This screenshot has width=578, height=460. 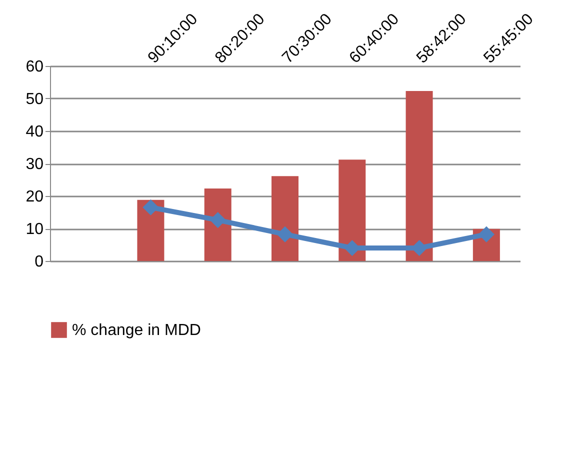 What do you see at coordinates (136, 330) in the screenshot?
I see `legend-label: % change in MDD` at bounding box center [136, 330].